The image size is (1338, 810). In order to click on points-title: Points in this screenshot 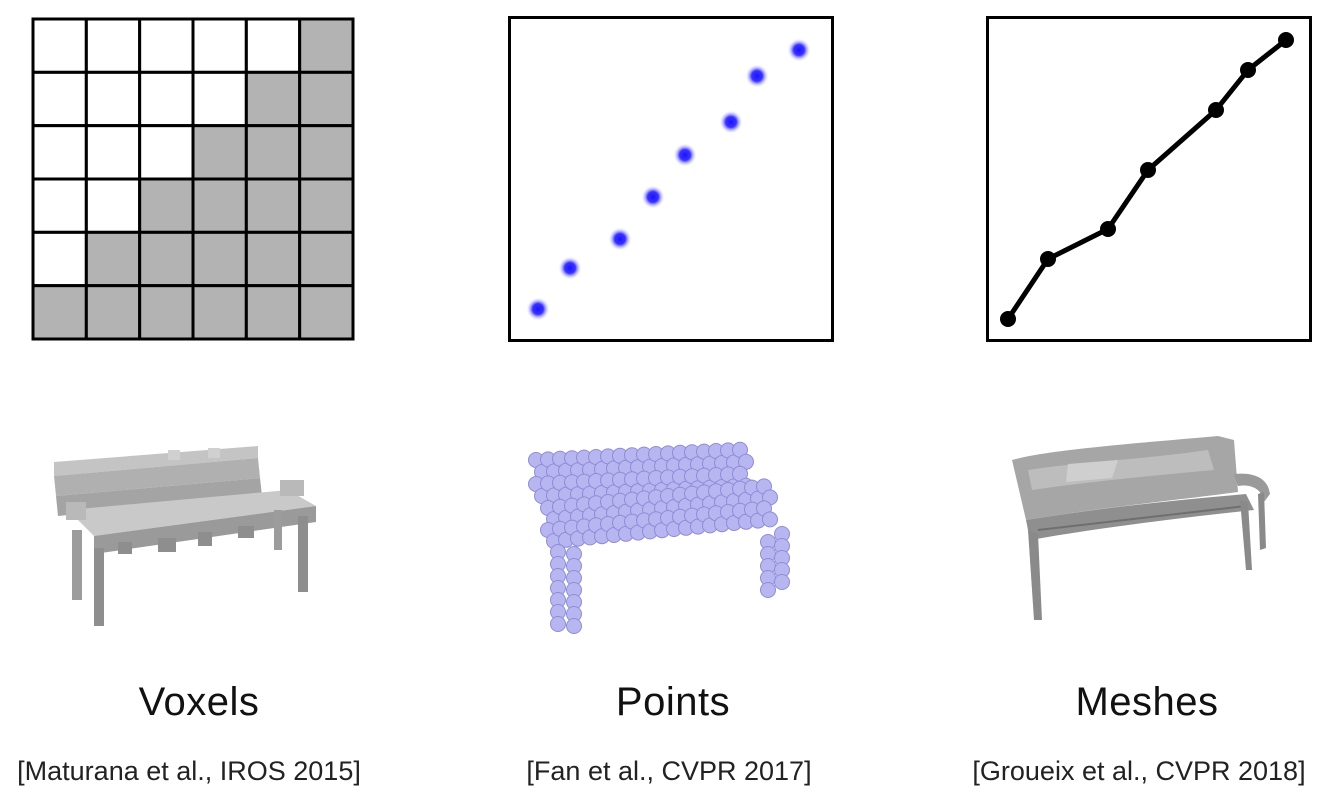, I will do `click(673, 702)`.